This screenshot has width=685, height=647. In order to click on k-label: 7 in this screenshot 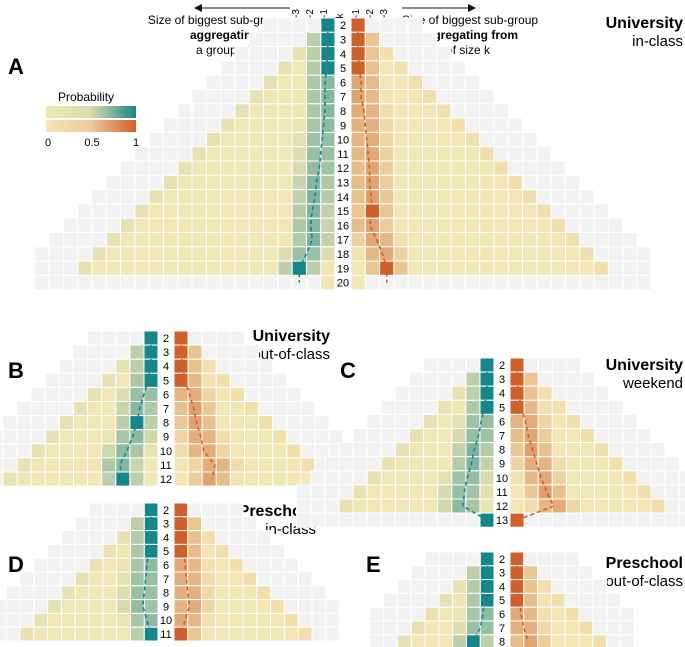, I will do `click(166, 409)`.